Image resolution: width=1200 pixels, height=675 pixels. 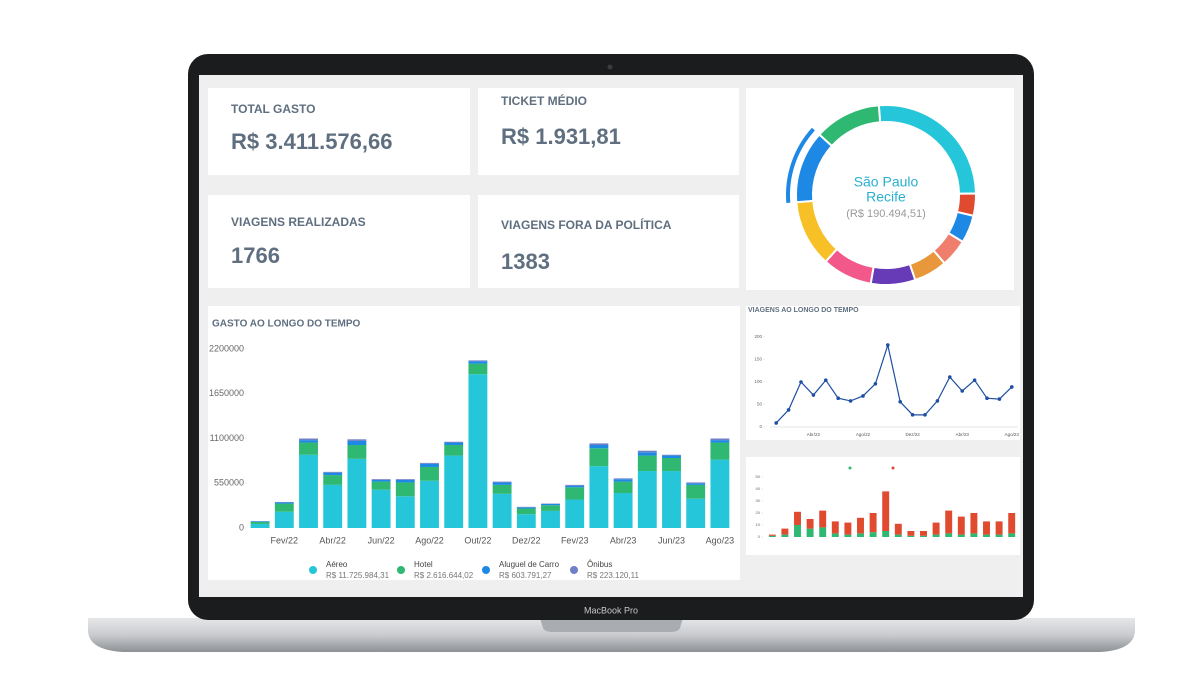 I want to click on y-tick-label: 50, so click(x=758, y=476).